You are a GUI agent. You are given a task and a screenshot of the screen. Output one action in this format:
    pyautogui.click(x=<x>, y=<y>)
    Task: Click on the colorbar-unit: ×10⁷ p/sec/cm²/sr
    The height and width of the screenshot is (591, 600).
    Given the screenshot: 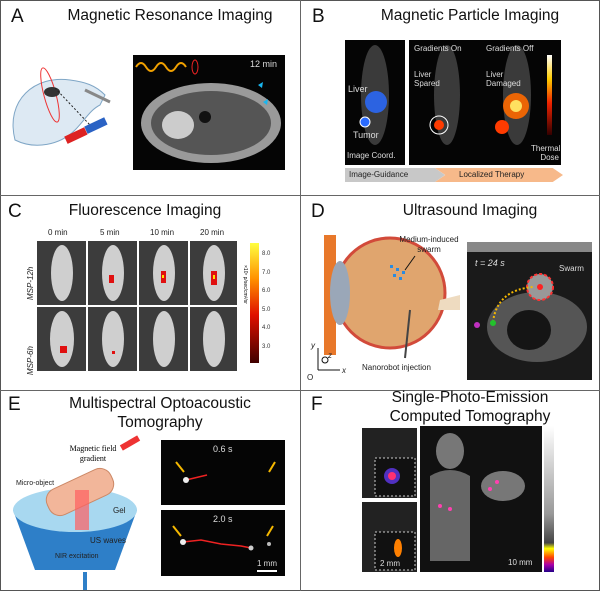 What is the action you would take?
    pyautogui.click(x=245, y=284)
    